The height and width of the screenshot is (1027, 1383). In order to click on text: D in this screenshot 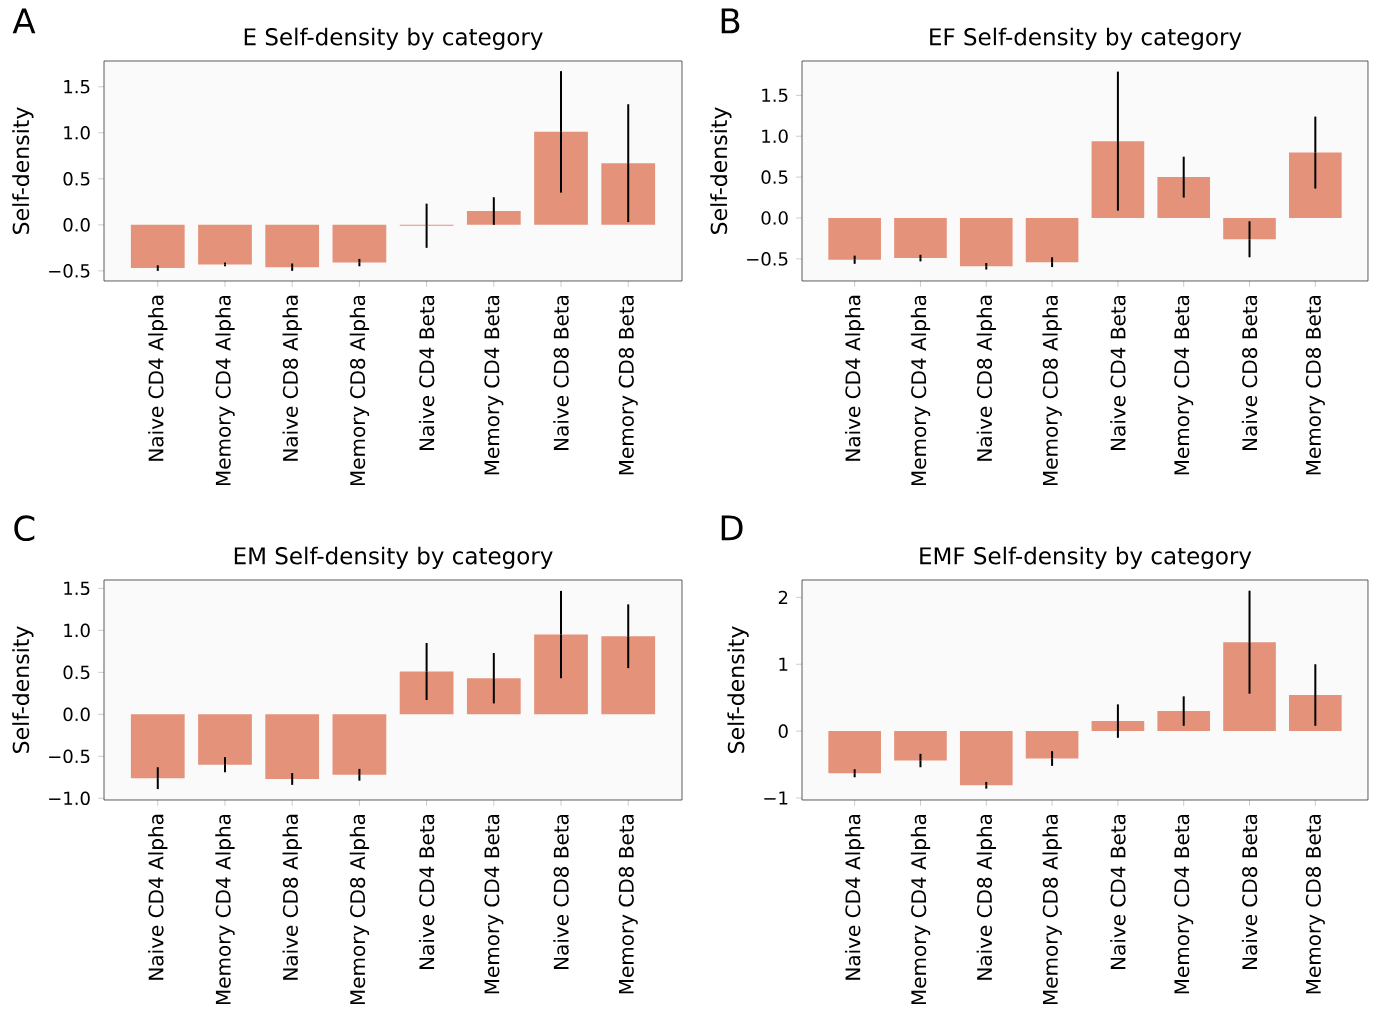, I will do `click(732, 528)`.